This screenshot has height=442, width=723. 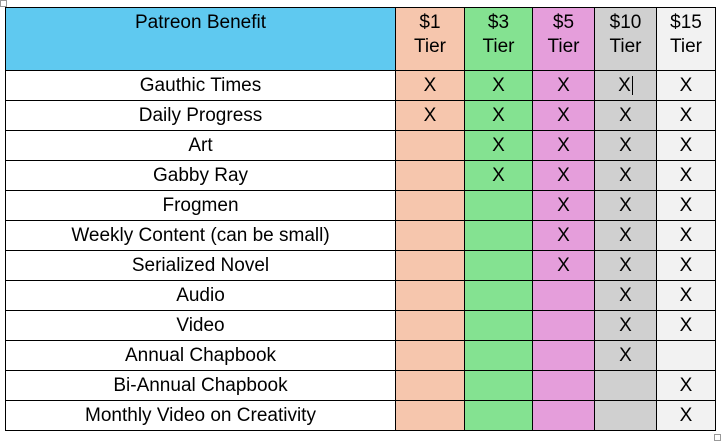 I want to click on benefit-cell: Serialized Novel, so click(x=200, y=265).